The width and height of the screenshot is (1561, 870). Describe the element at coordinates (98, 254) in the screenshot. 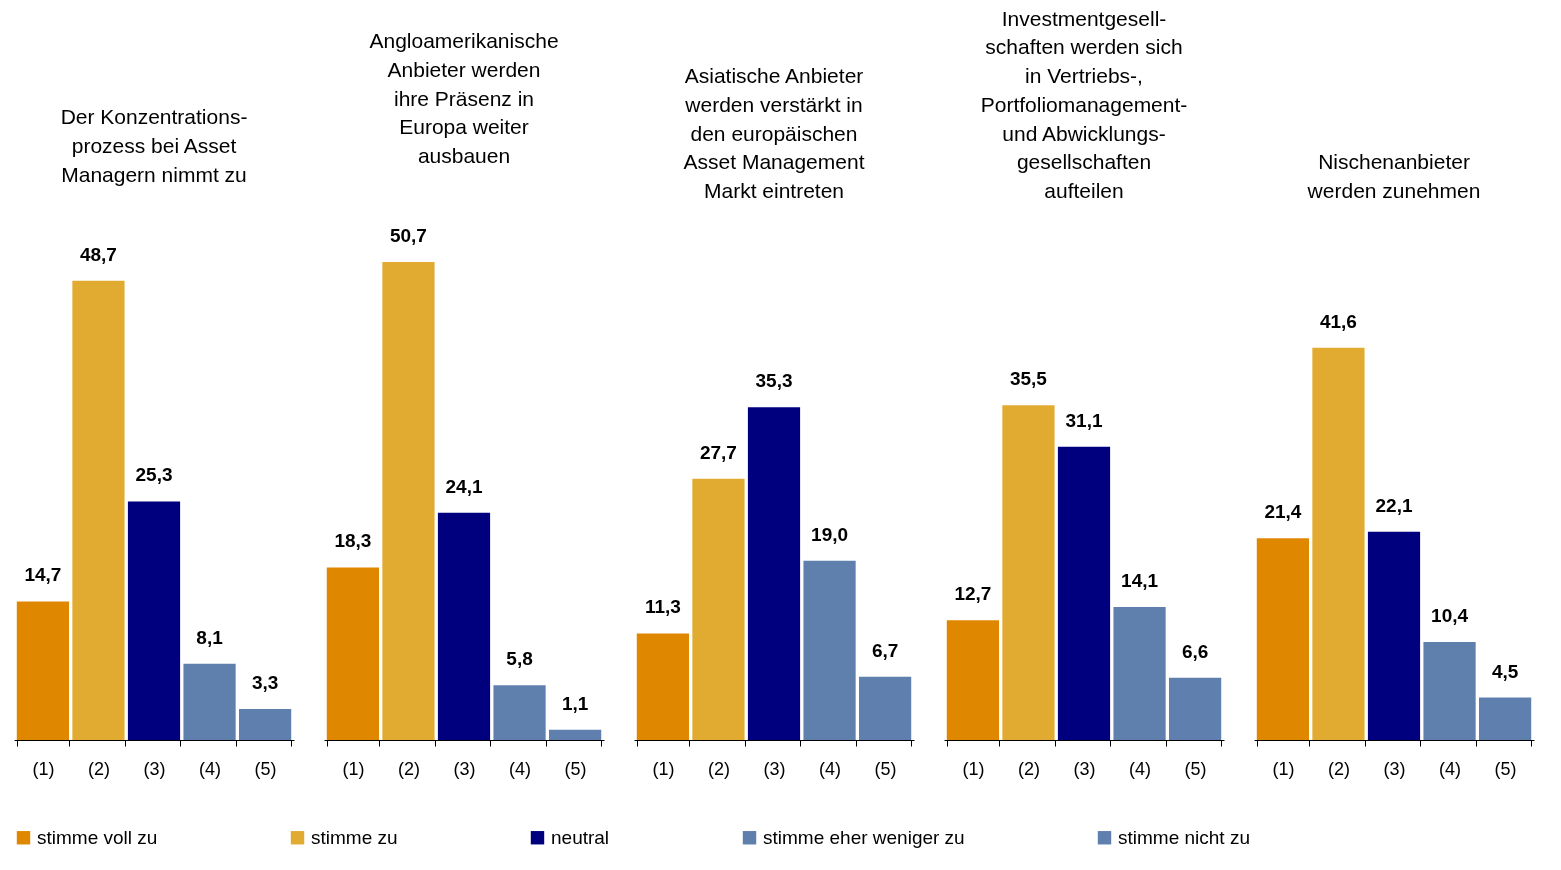

I see `data-label: 48,7` at that location.